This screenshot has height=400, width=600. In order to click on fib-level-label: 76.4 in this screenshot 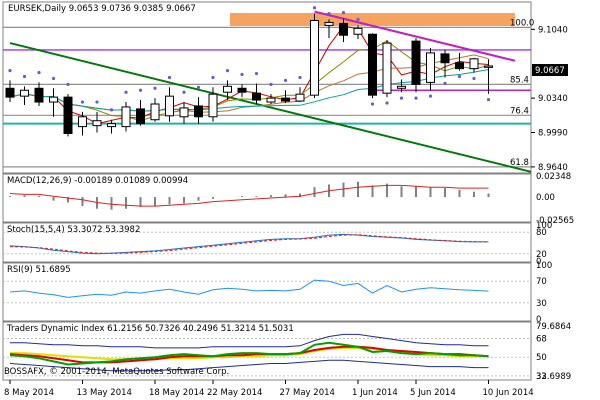, I will do `click(519, 111)`.